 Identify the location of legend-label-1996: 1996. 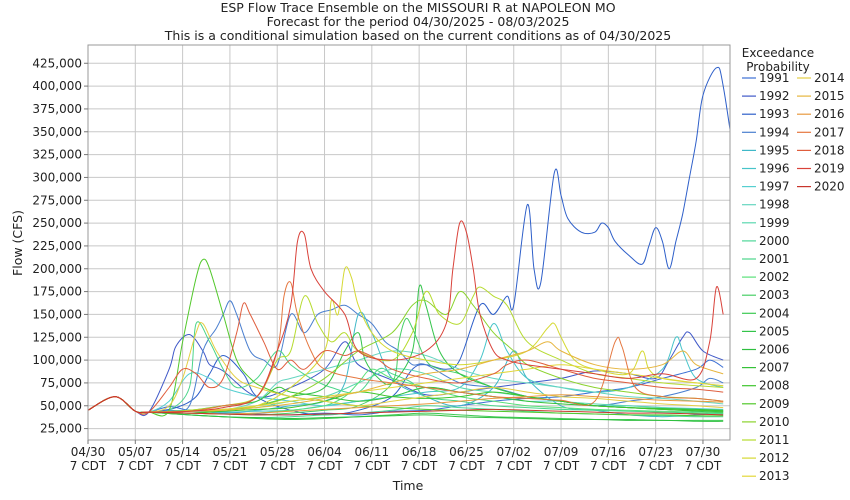
(774, 169).